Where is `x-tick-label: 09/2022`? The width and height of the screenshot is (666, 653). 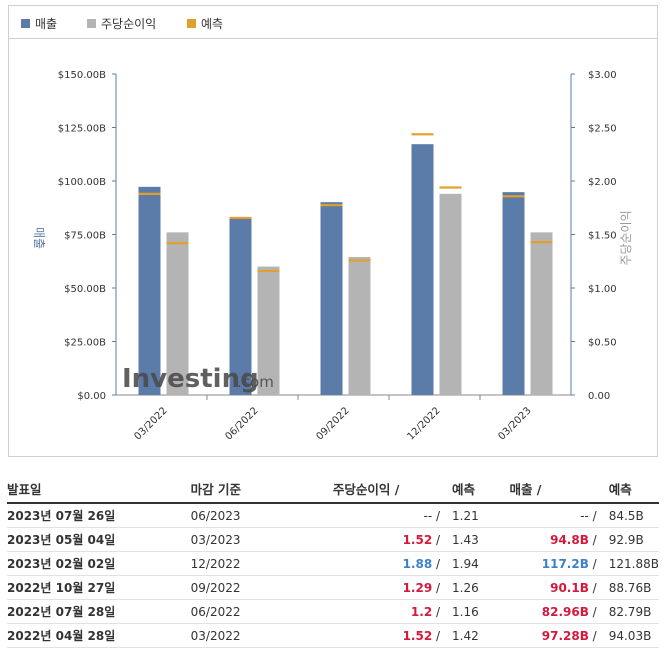
x-tick-label: 09/2022 is located at coordinates (332, 423).